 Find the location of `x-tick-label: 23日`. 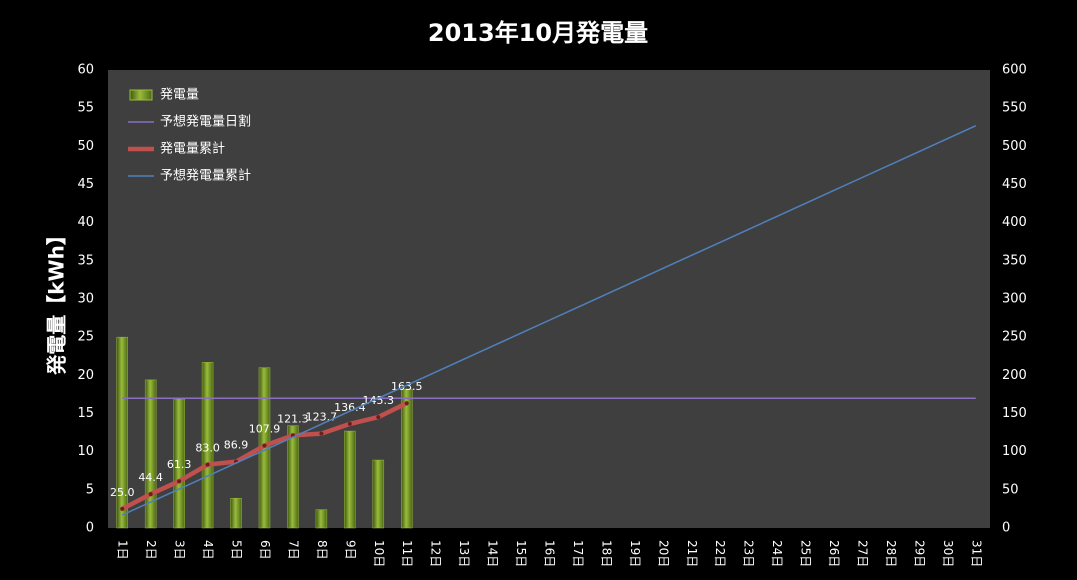

x-tick-label: 23日 is located at coordinates (749, 553).